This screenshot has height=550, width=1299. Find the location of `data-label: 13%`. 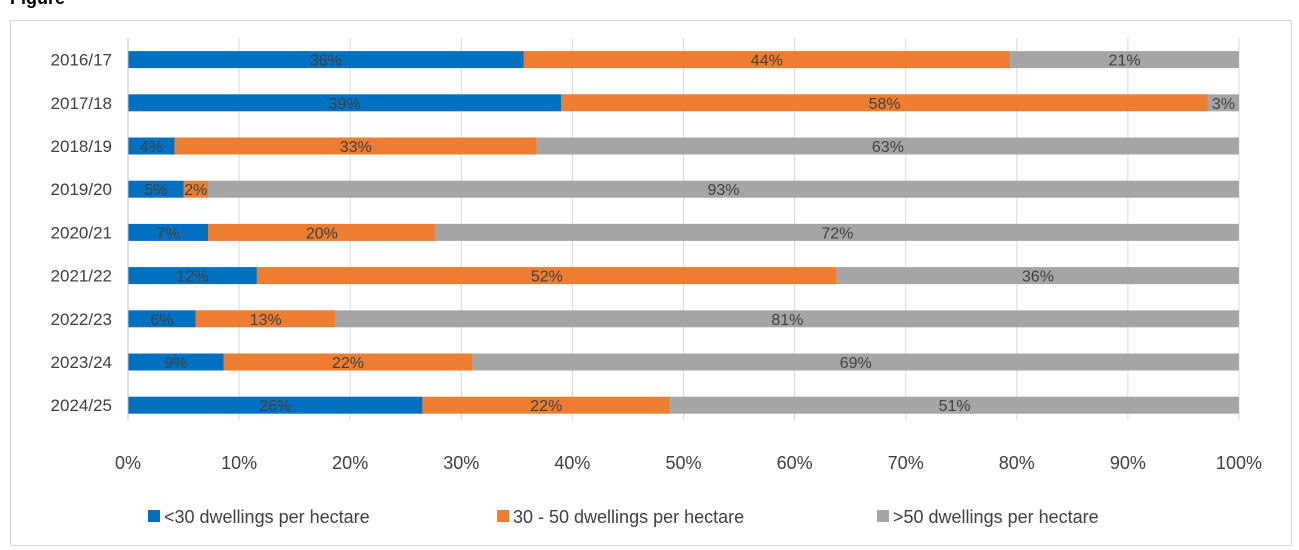

data-label: 13% is located at coordinates (266, 320).